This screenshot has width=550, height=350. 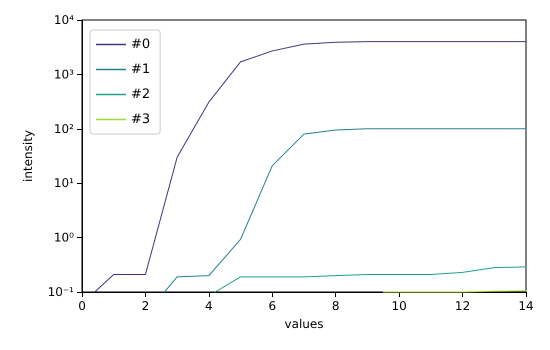 I want to click on x-tick-label: 2, so click(x=146, y=306).